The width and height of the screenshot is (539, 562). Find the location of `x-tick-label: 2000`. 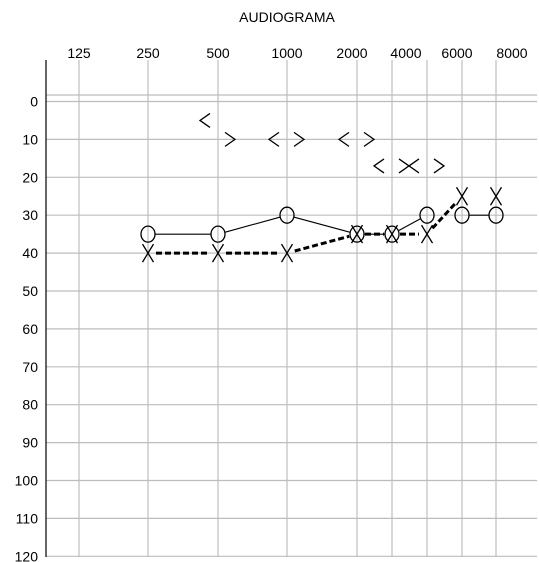

x-tick-label: 2000 is located at coordinates (351, 53).